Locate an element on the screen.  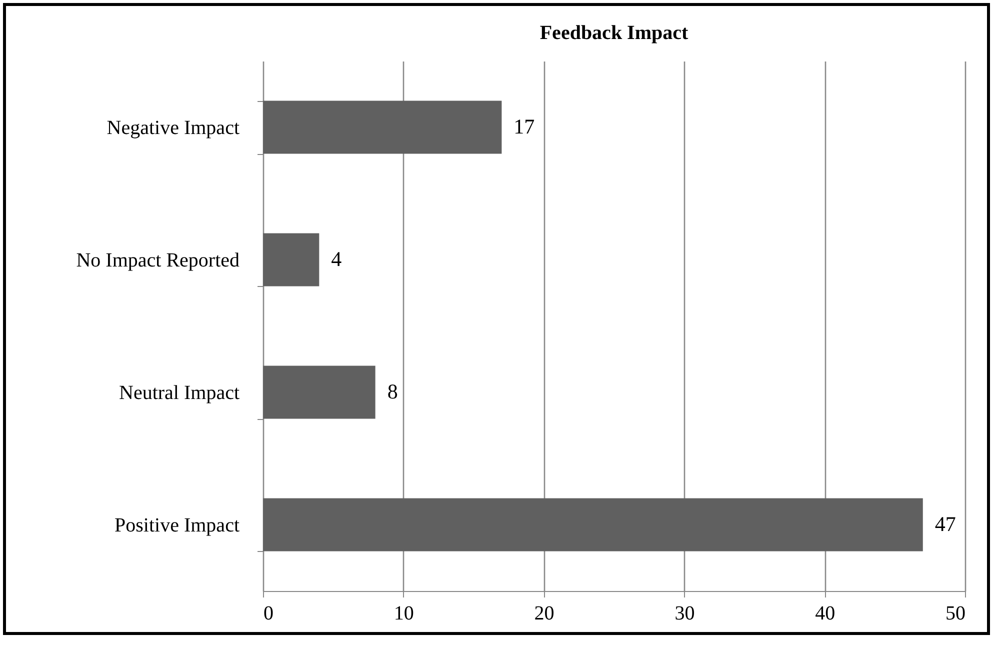
y-tick-label: Positive Impact is located at coordinates (177, 525).